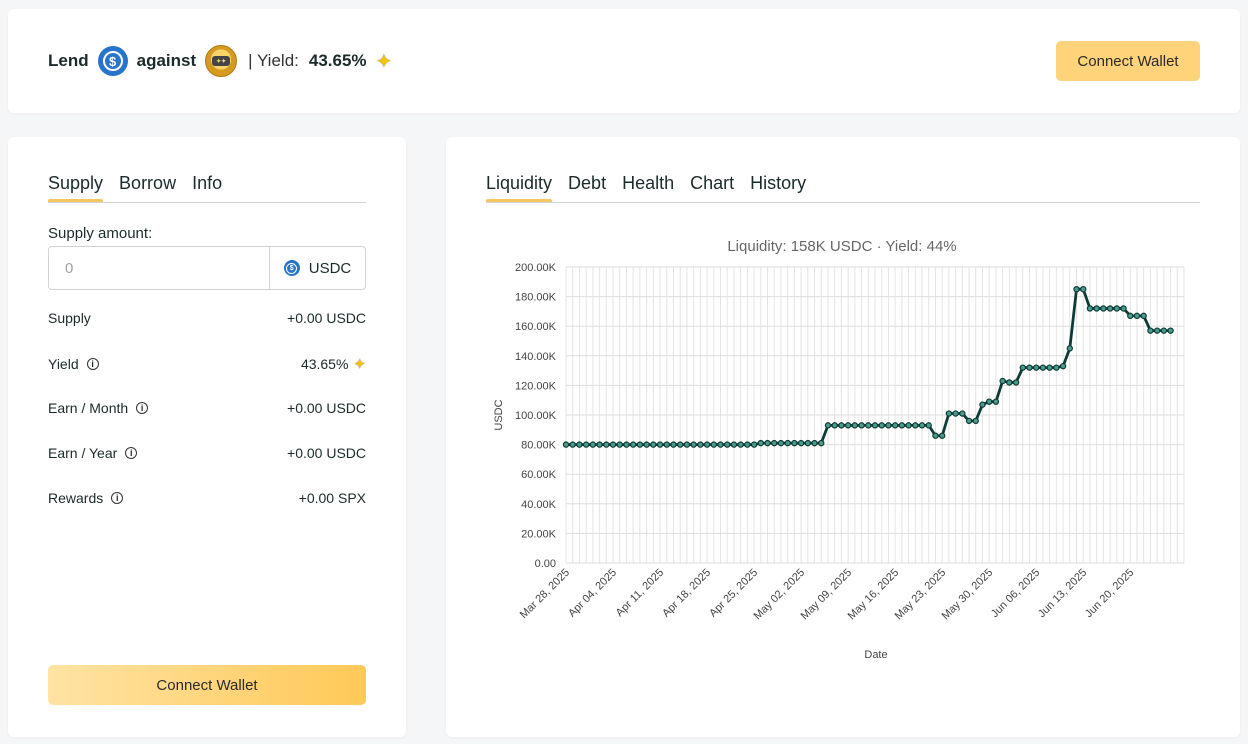  Describe the element at coordinates (76, 188) in the screenshot. I see `tab-supply: Supply` at that location.